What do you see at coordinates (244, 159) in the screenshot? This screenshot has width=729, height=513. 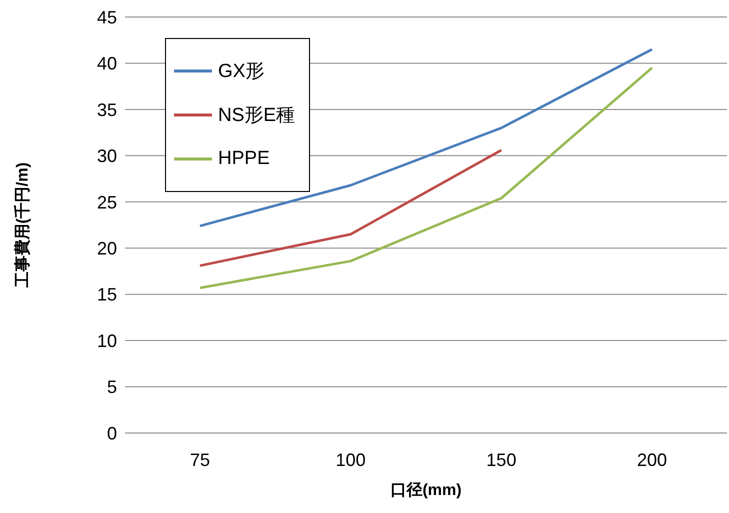 I see `legend-label: HPPE` at bounding box center [244, 159].